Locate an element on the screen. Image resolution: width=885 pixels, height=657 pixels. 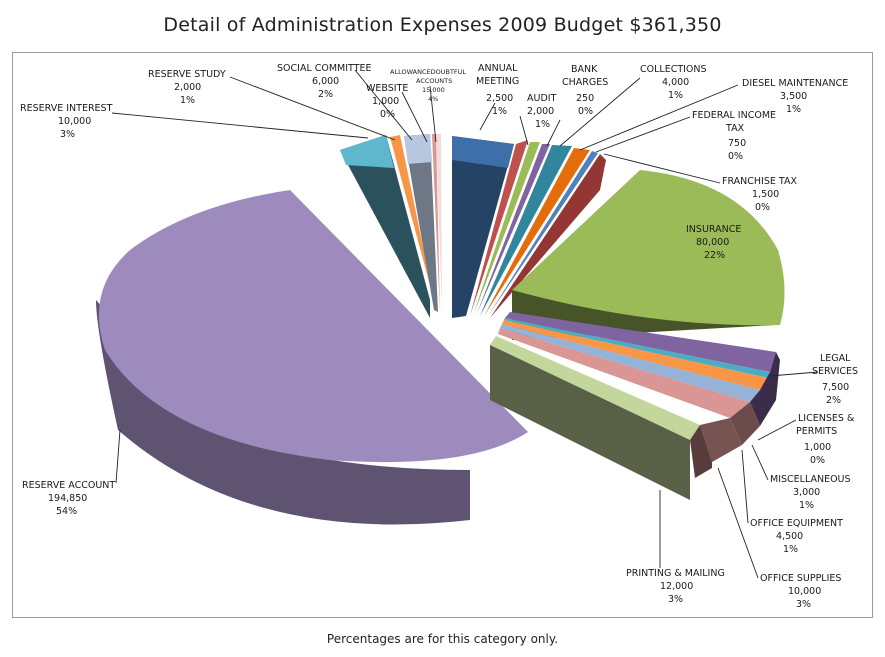
slice-diesel is located at coordinates (537, 232).